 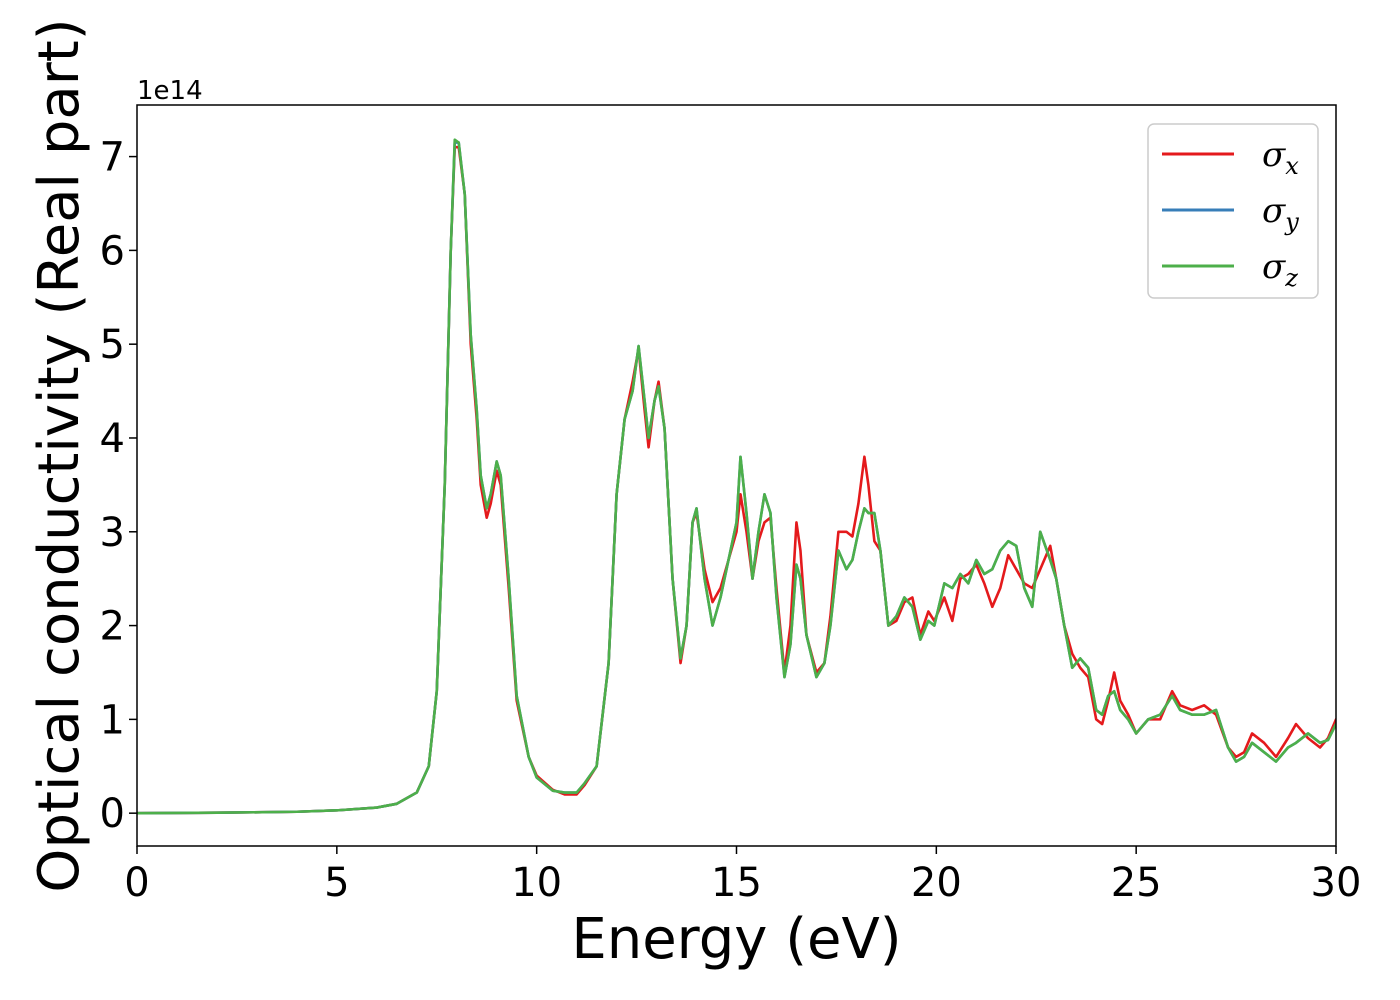 I want to click on legend-label-z: σz, so click(x=1280, y=269).